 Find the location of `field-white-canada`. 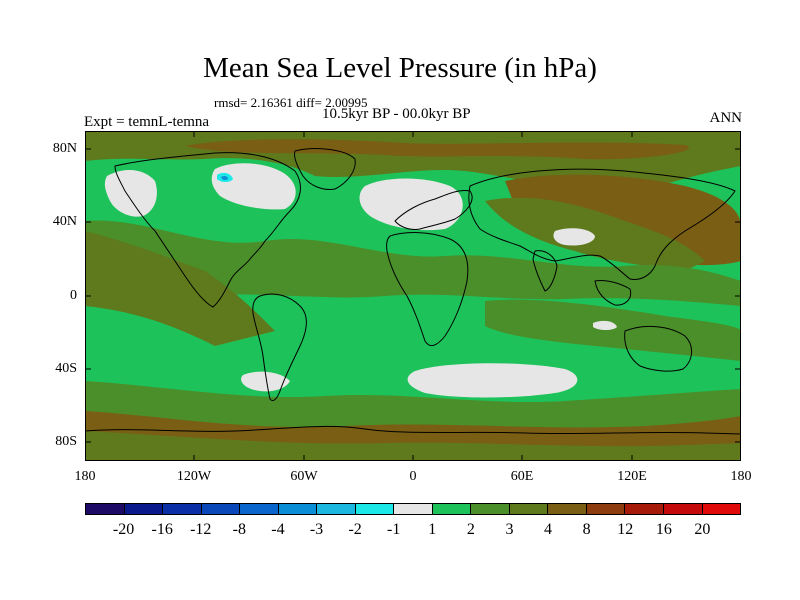

field-white-canada is located at coordinates (253, 186).